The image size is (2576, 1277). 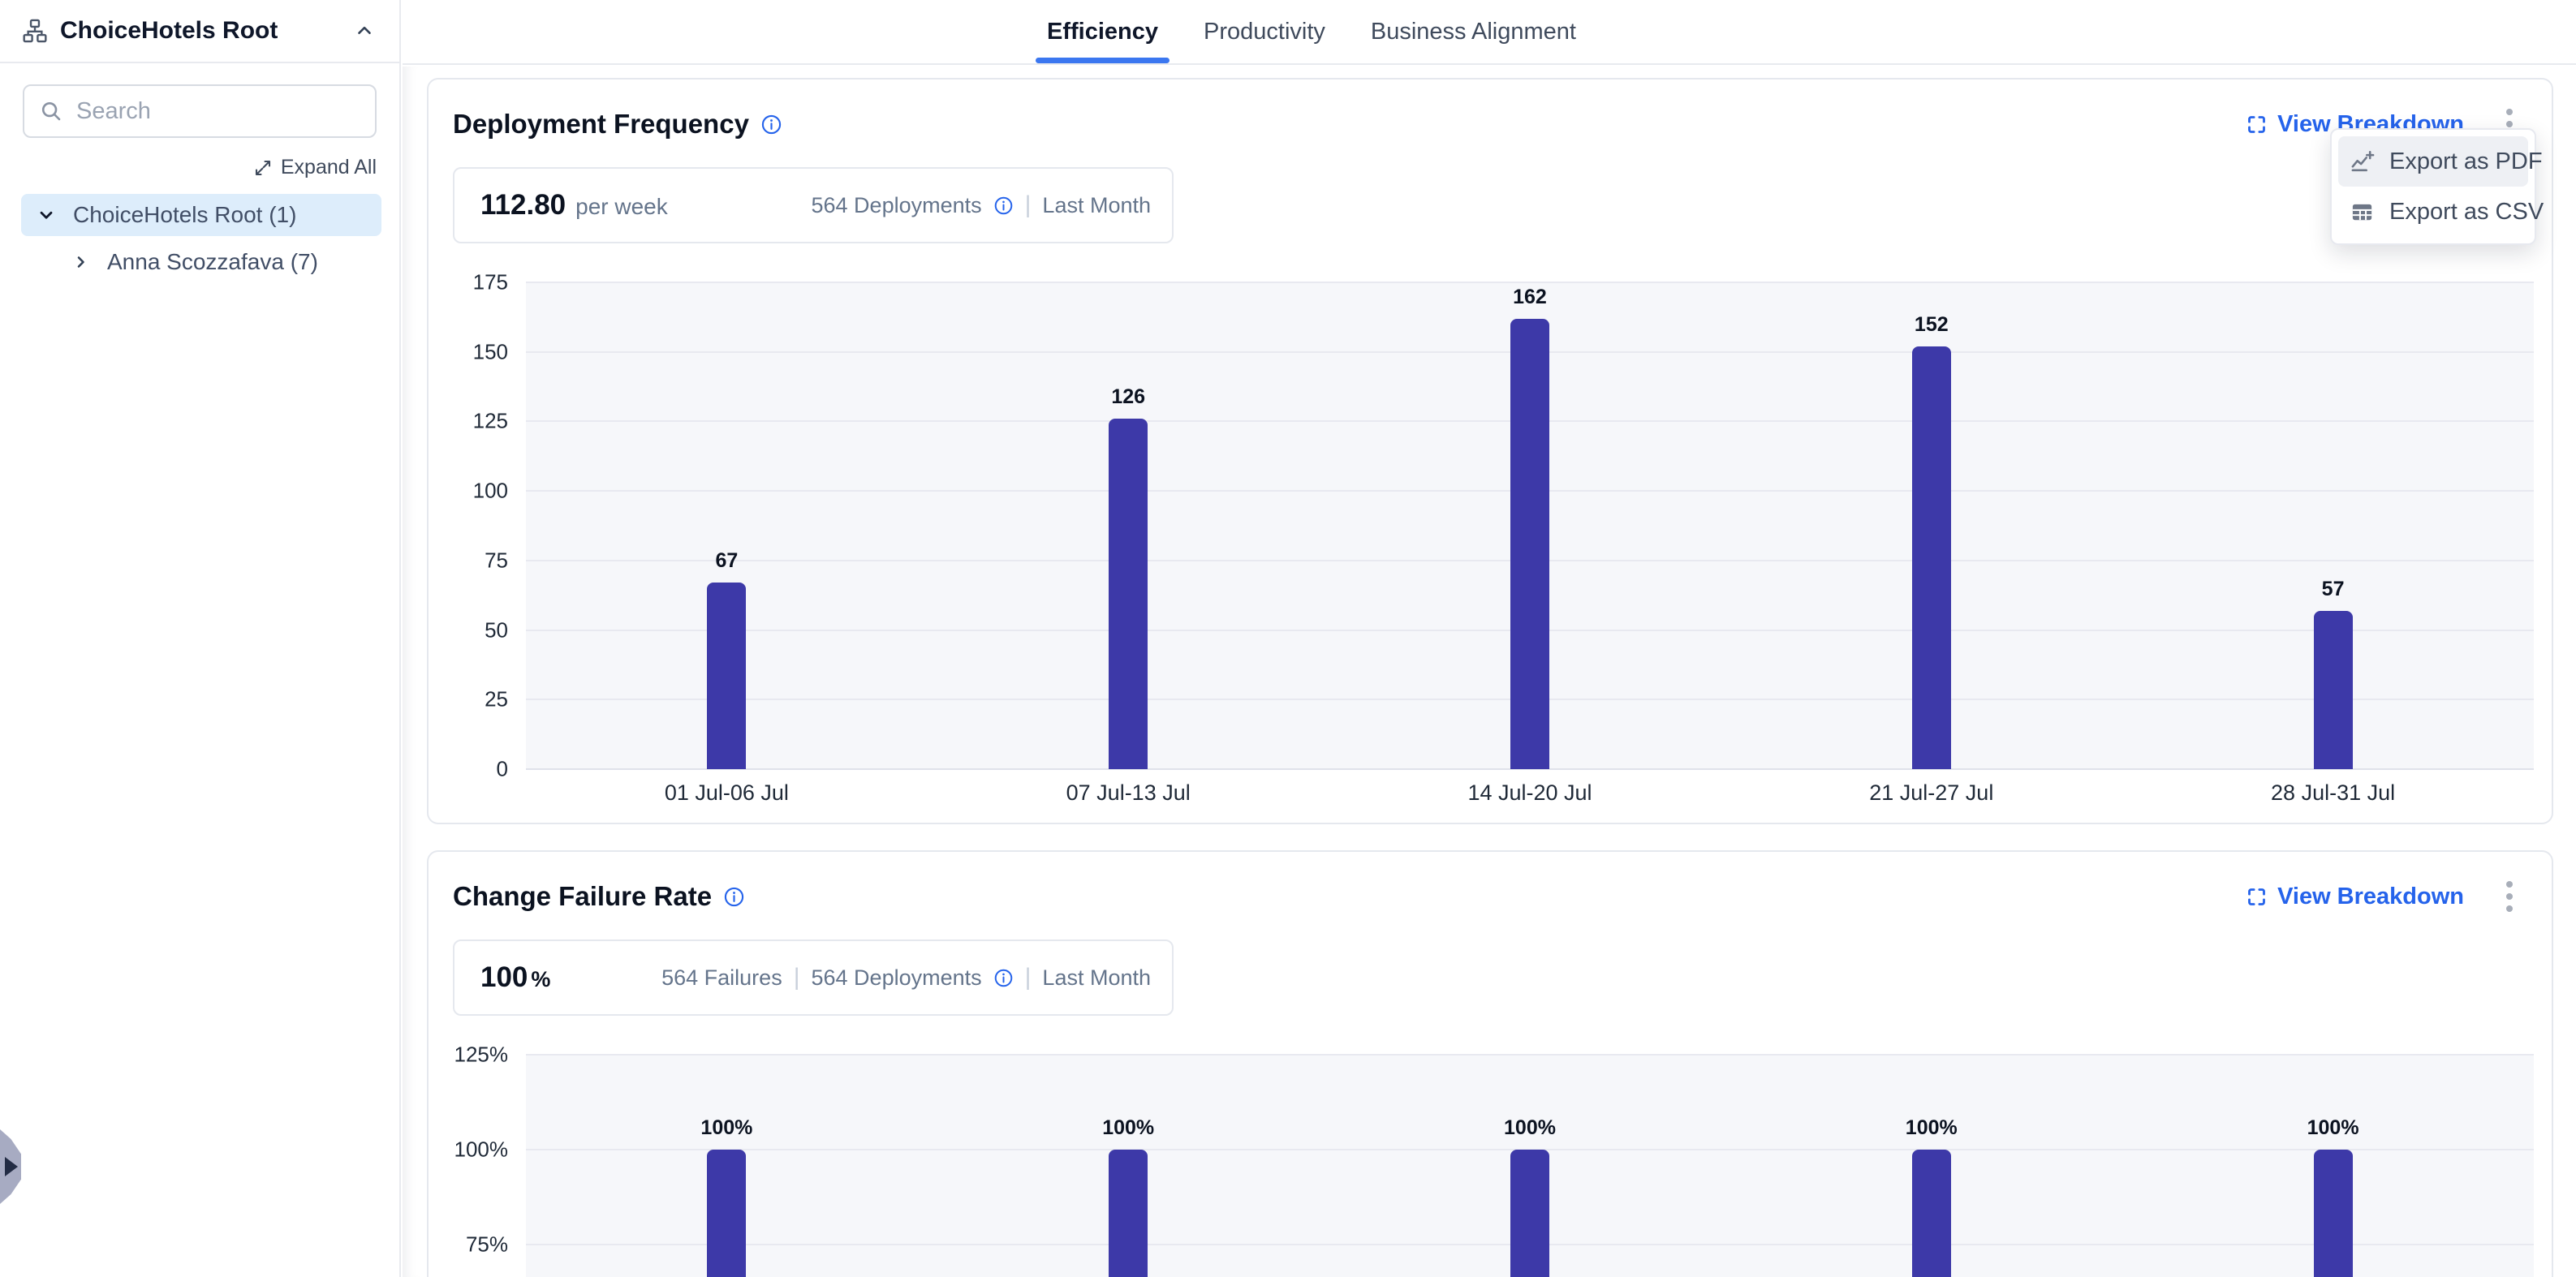 What do you see at coordinates (1932, 324) in the screenshot?
I see `bar-value-label: 152` at bounding box center [1932, 324].